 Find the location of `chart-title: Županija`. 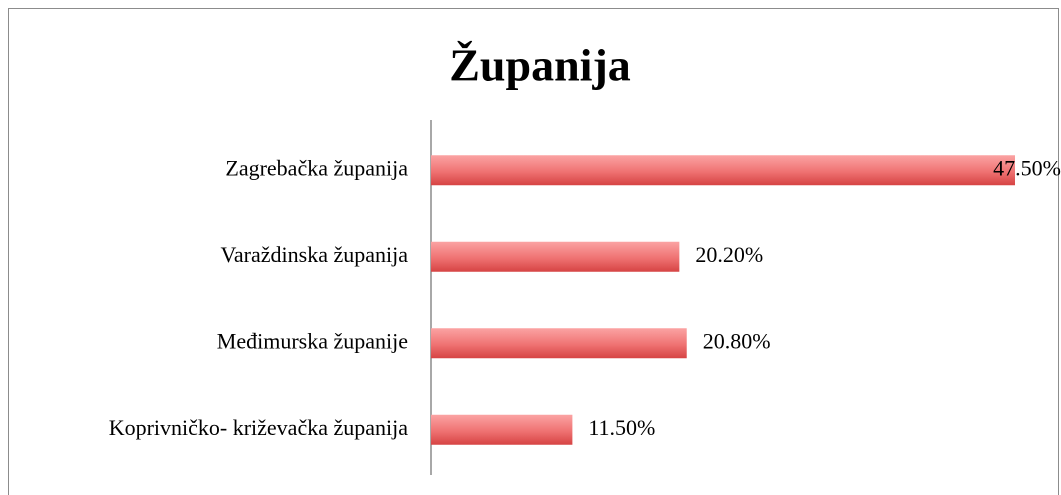

chart-title: Županija is located at coordinates (540, 65).